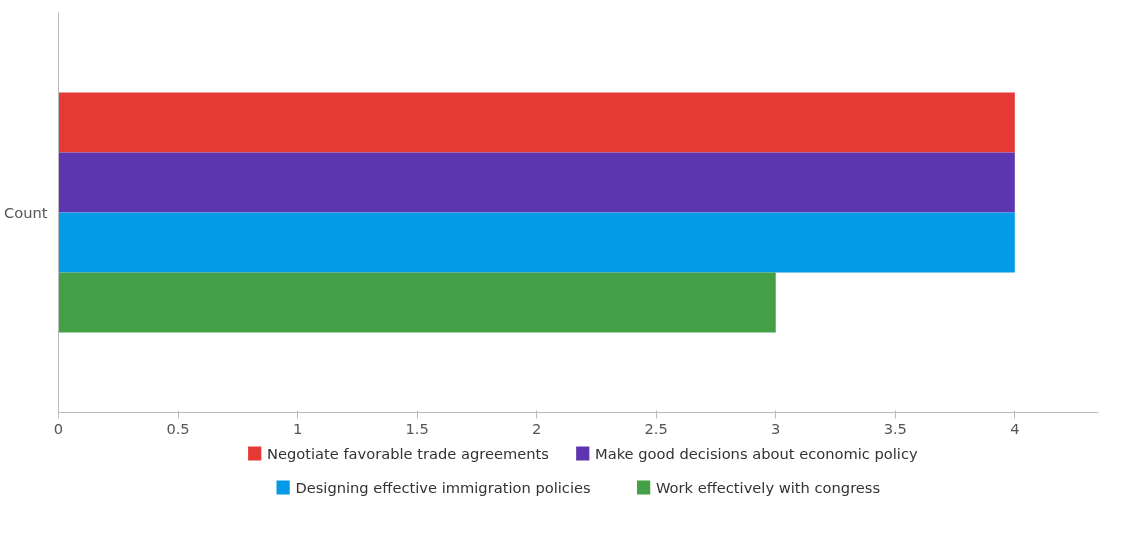  What do you see at coordinates (537, 428) in the screenshot?
I see `x-tick-label: 2` at bounding box center [537, 428].